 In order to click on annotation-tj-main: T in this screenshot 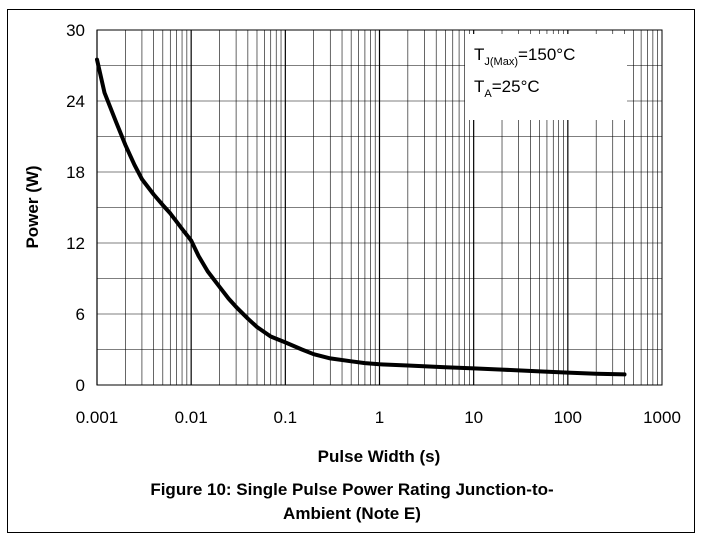, I will do `click(479, 54)`.